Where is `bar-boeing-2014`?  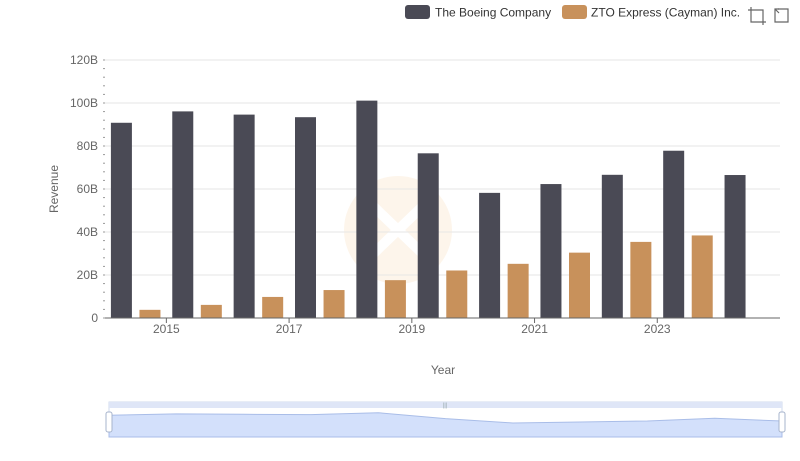 bar-boeing-2014 is located at coordinates (121, 220).